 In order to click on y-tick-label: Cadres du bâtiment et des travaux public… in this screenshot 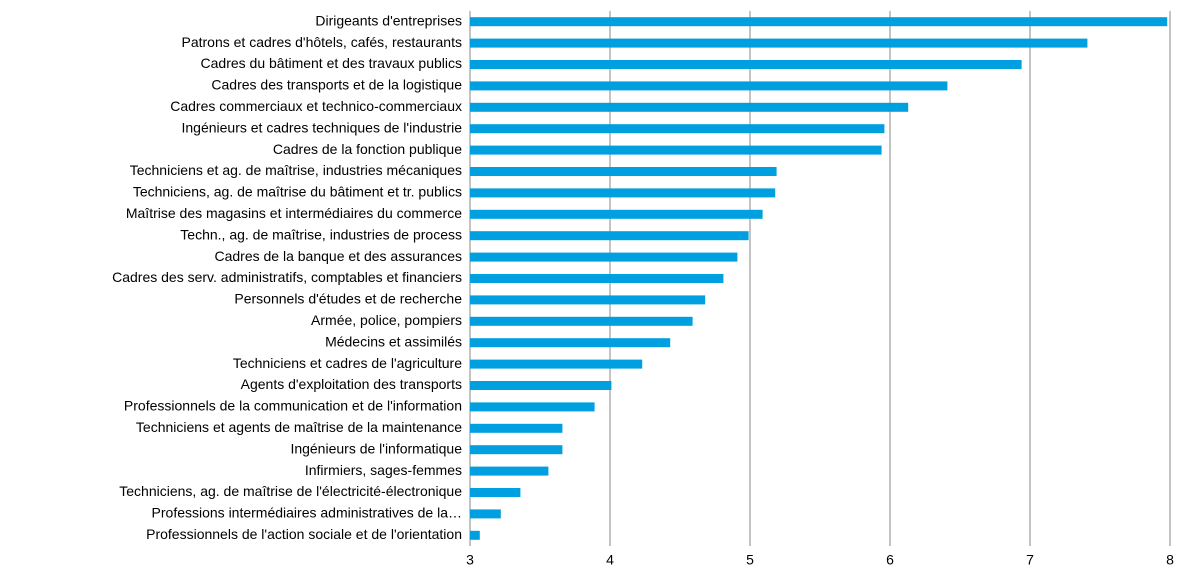, I will do `click(331, 63)`.